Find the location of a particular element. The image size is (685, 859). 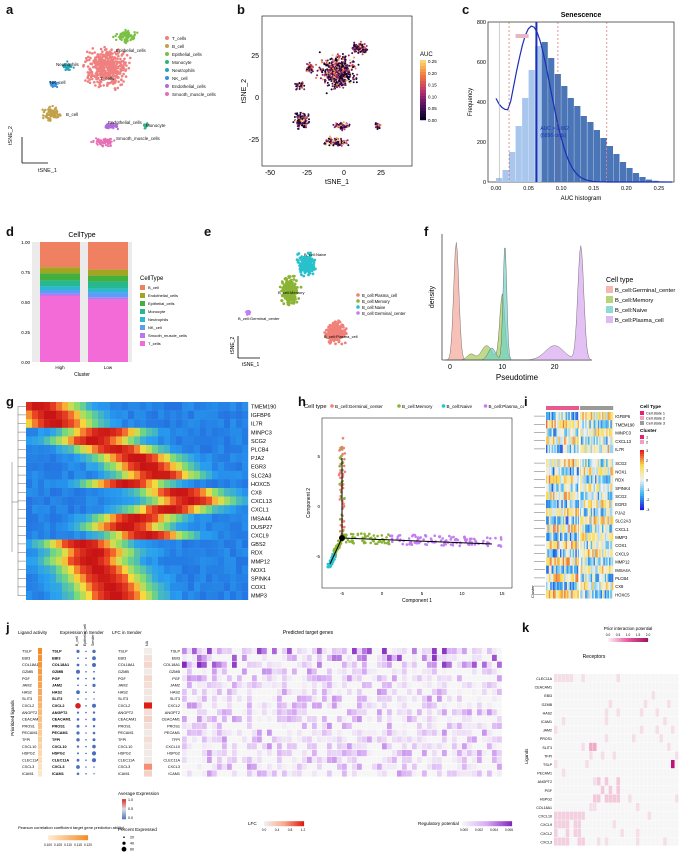

c-ytick: 200 is located at coordinates (481, 143).